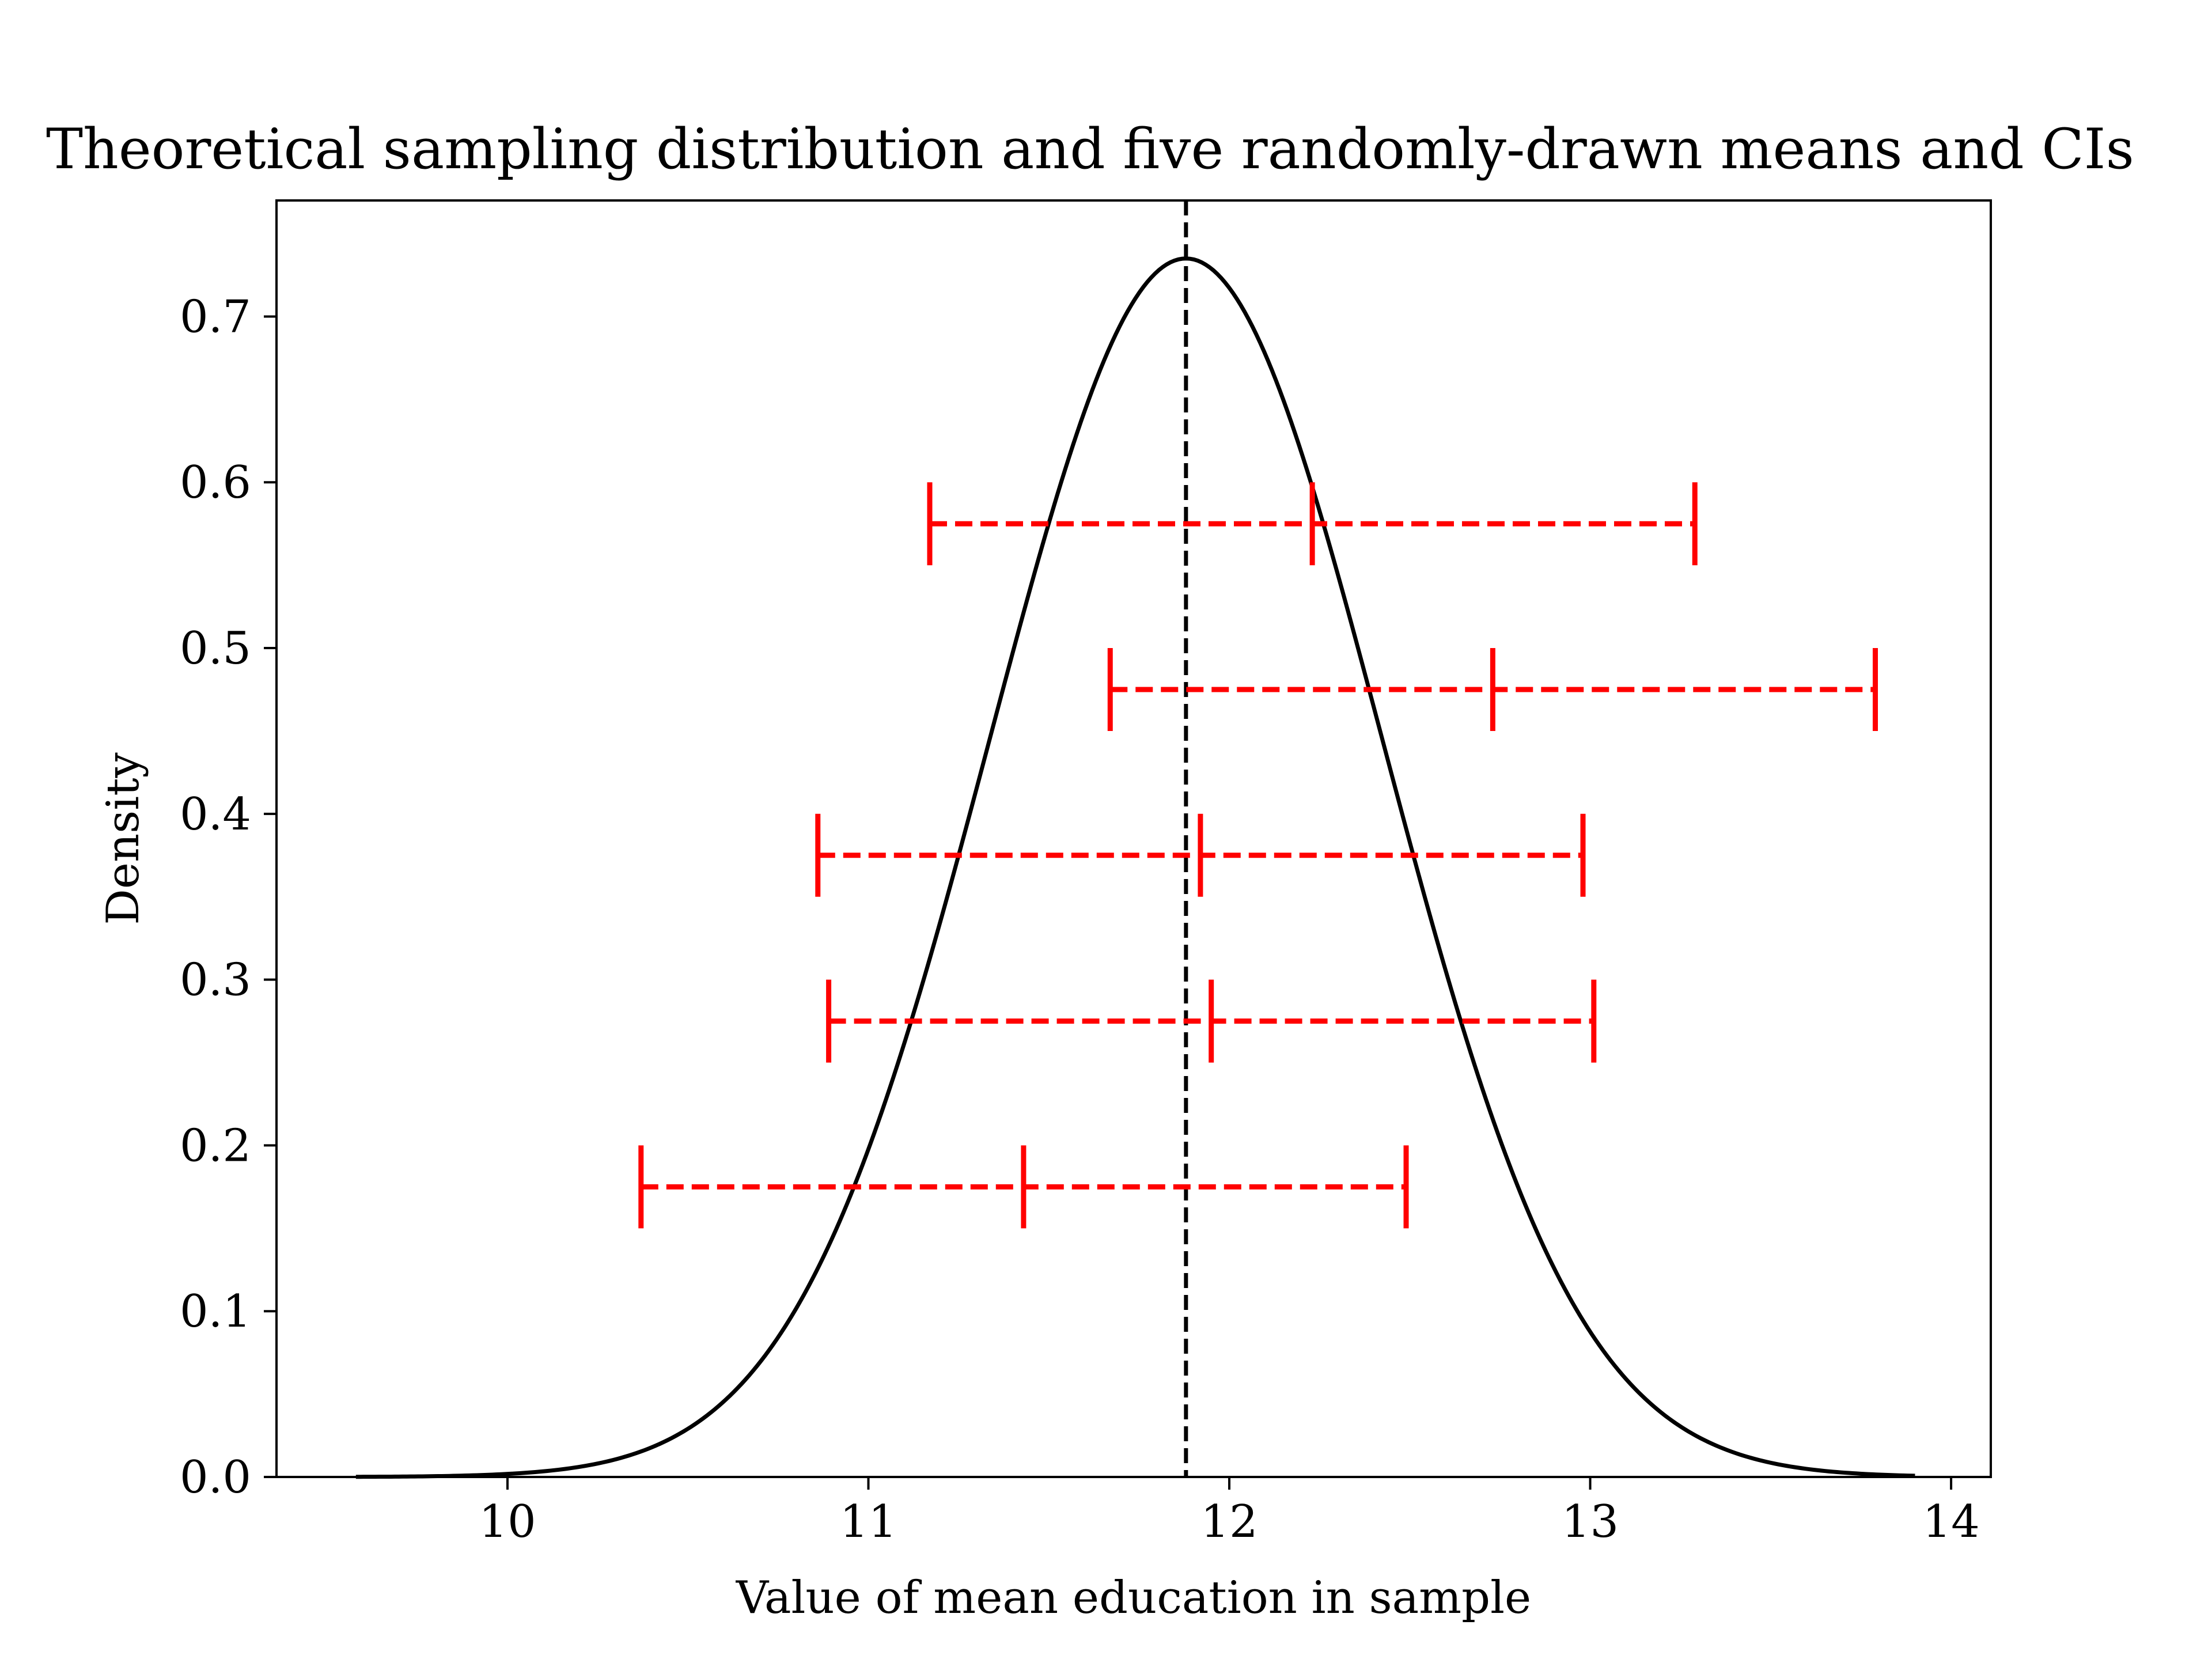  What do you see at coordinates (215, 1477) in the screenshot?
I see `y-tick-label: 0.0` at bounding box center [215, 1477].